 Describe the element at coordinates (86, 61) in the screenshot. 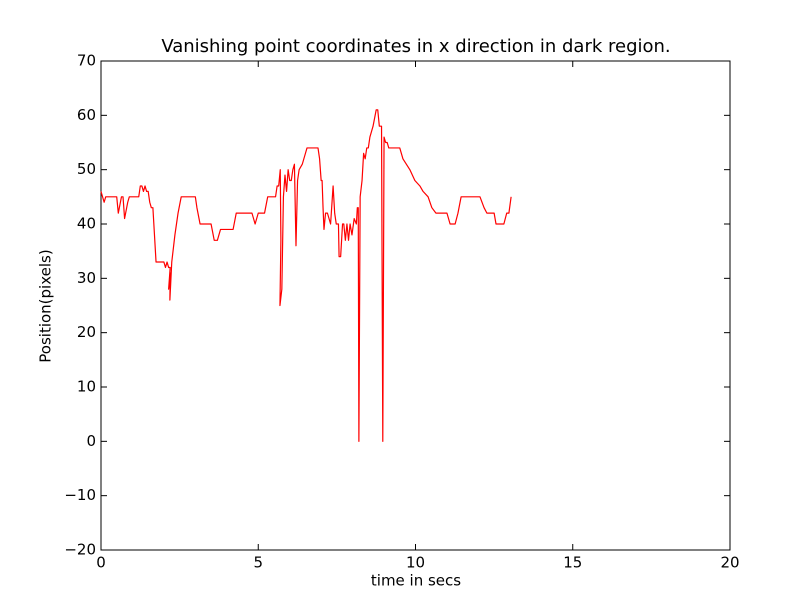

I see `y-tick-label: 70` at that location.